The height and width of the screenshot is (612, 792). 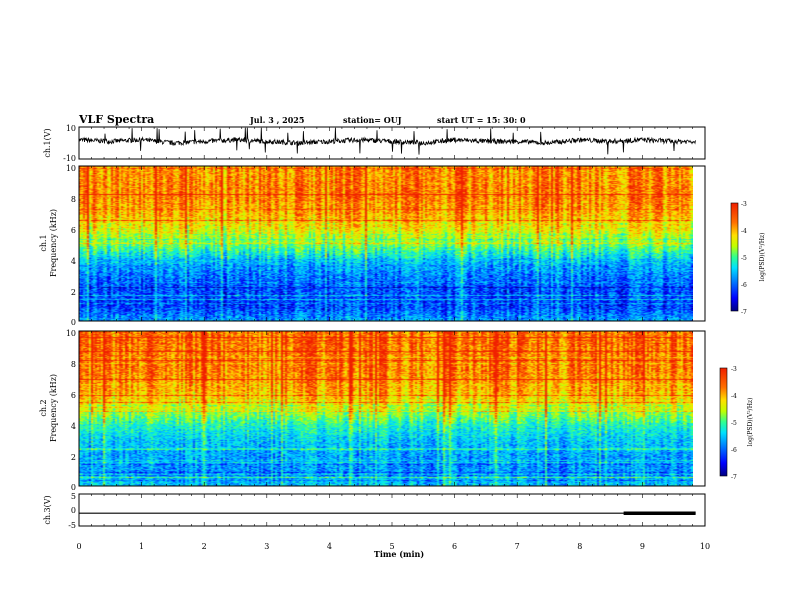 I want to click on x-tick-label: 7, so click(x=517, y=546).